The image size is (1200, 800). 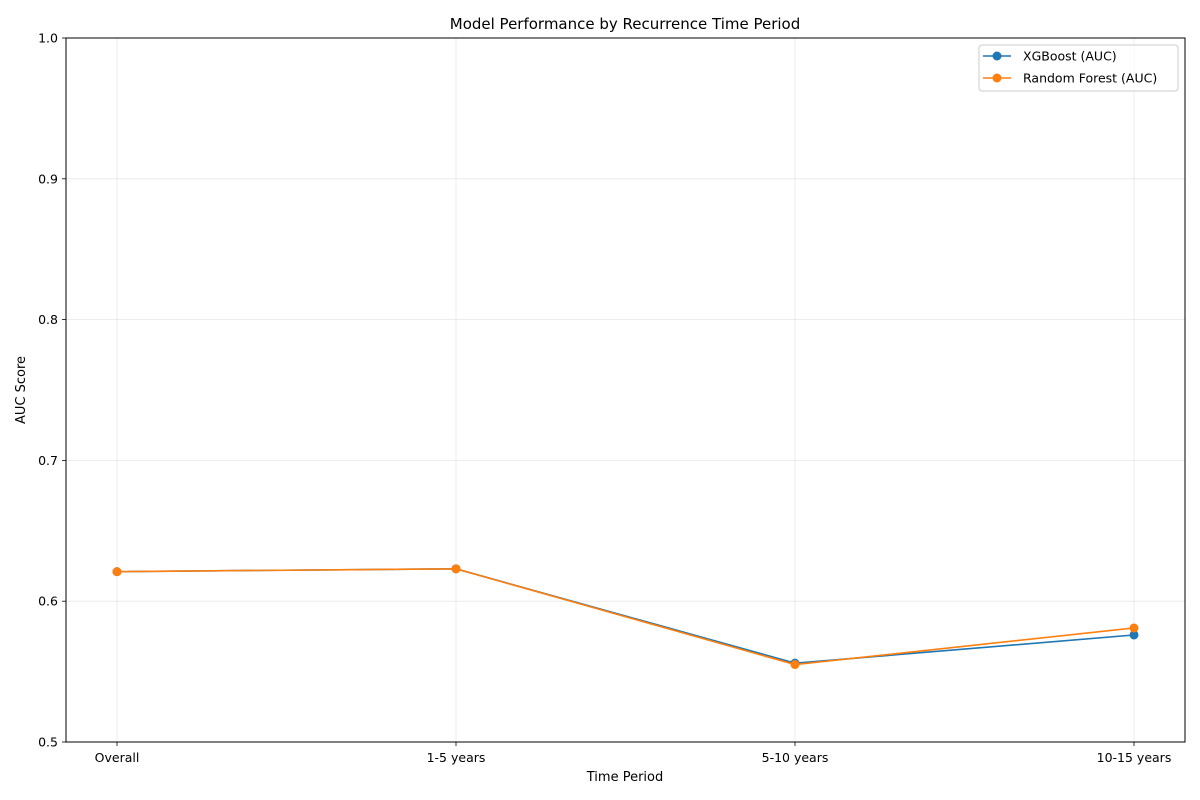 What do you see at coordinates (48, 178) in the screenshot?
I see `y-tick-label: 0.9` at bounding box center [48, 178].